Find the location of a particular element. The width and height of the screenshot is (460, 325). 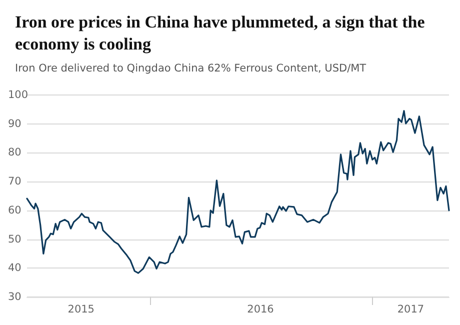

y-tick-label: 60 is located at coordinates (15, 210).